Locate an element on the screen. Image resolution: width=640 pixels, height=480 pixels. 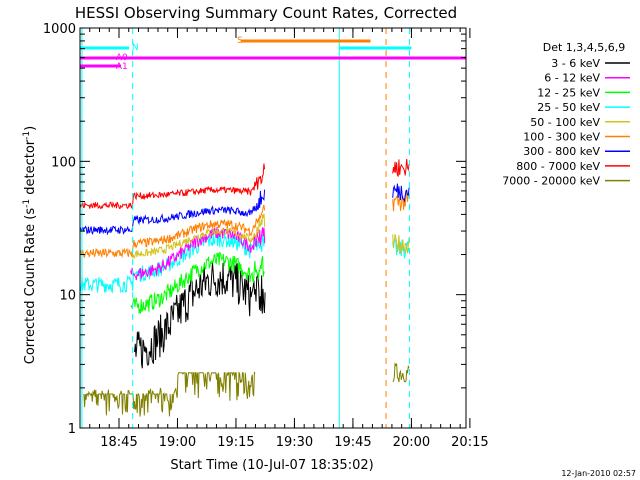
legend-entry-label: 300 - 800 keV is located at coordinates (561, 151).